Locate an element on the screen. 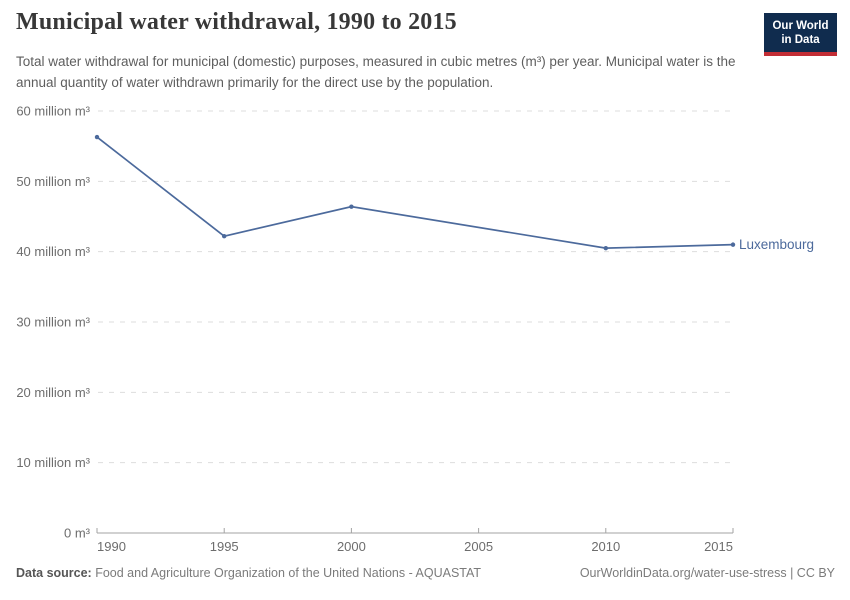  owid-logo-line2: in Data is located at coordinates (800, 40).